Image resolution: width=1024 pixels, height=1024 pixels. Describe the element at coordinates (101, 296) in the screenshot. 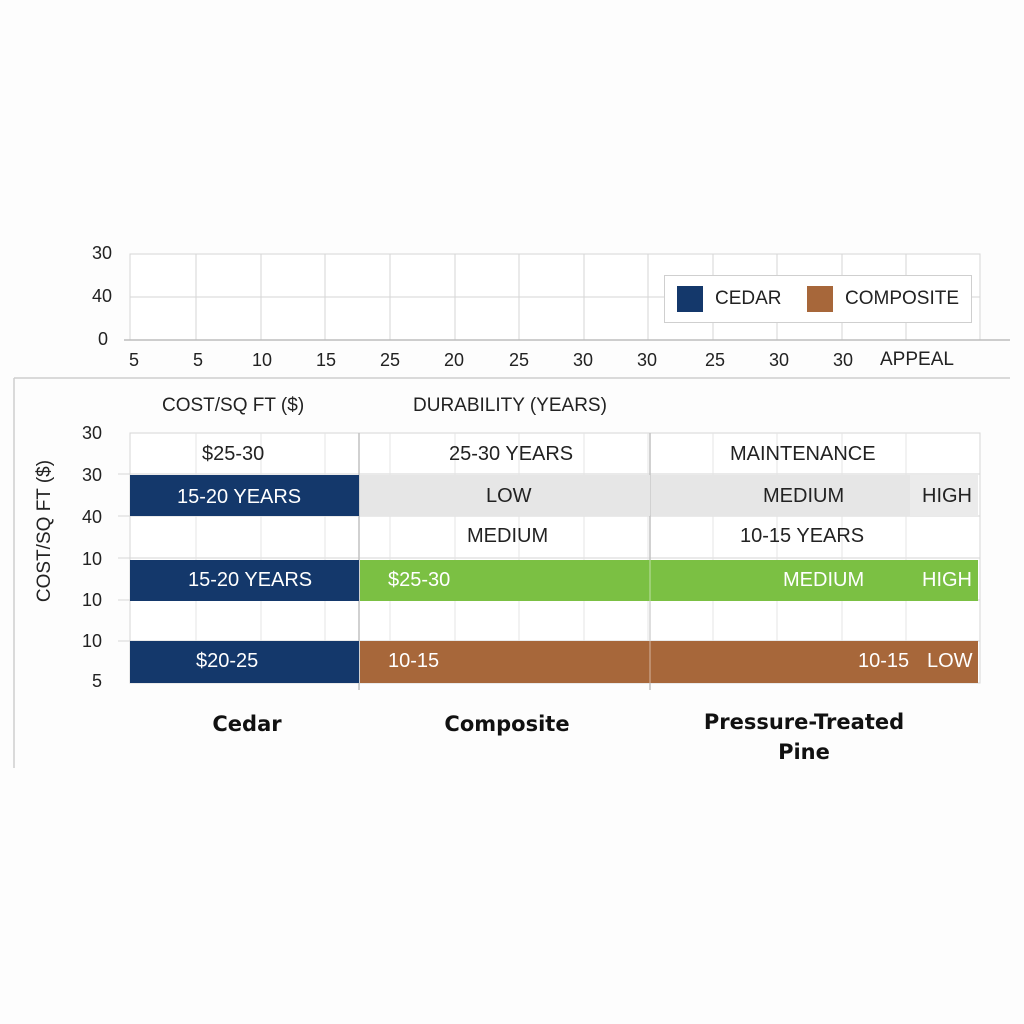

I see `top-y-tick: 40` at that location.